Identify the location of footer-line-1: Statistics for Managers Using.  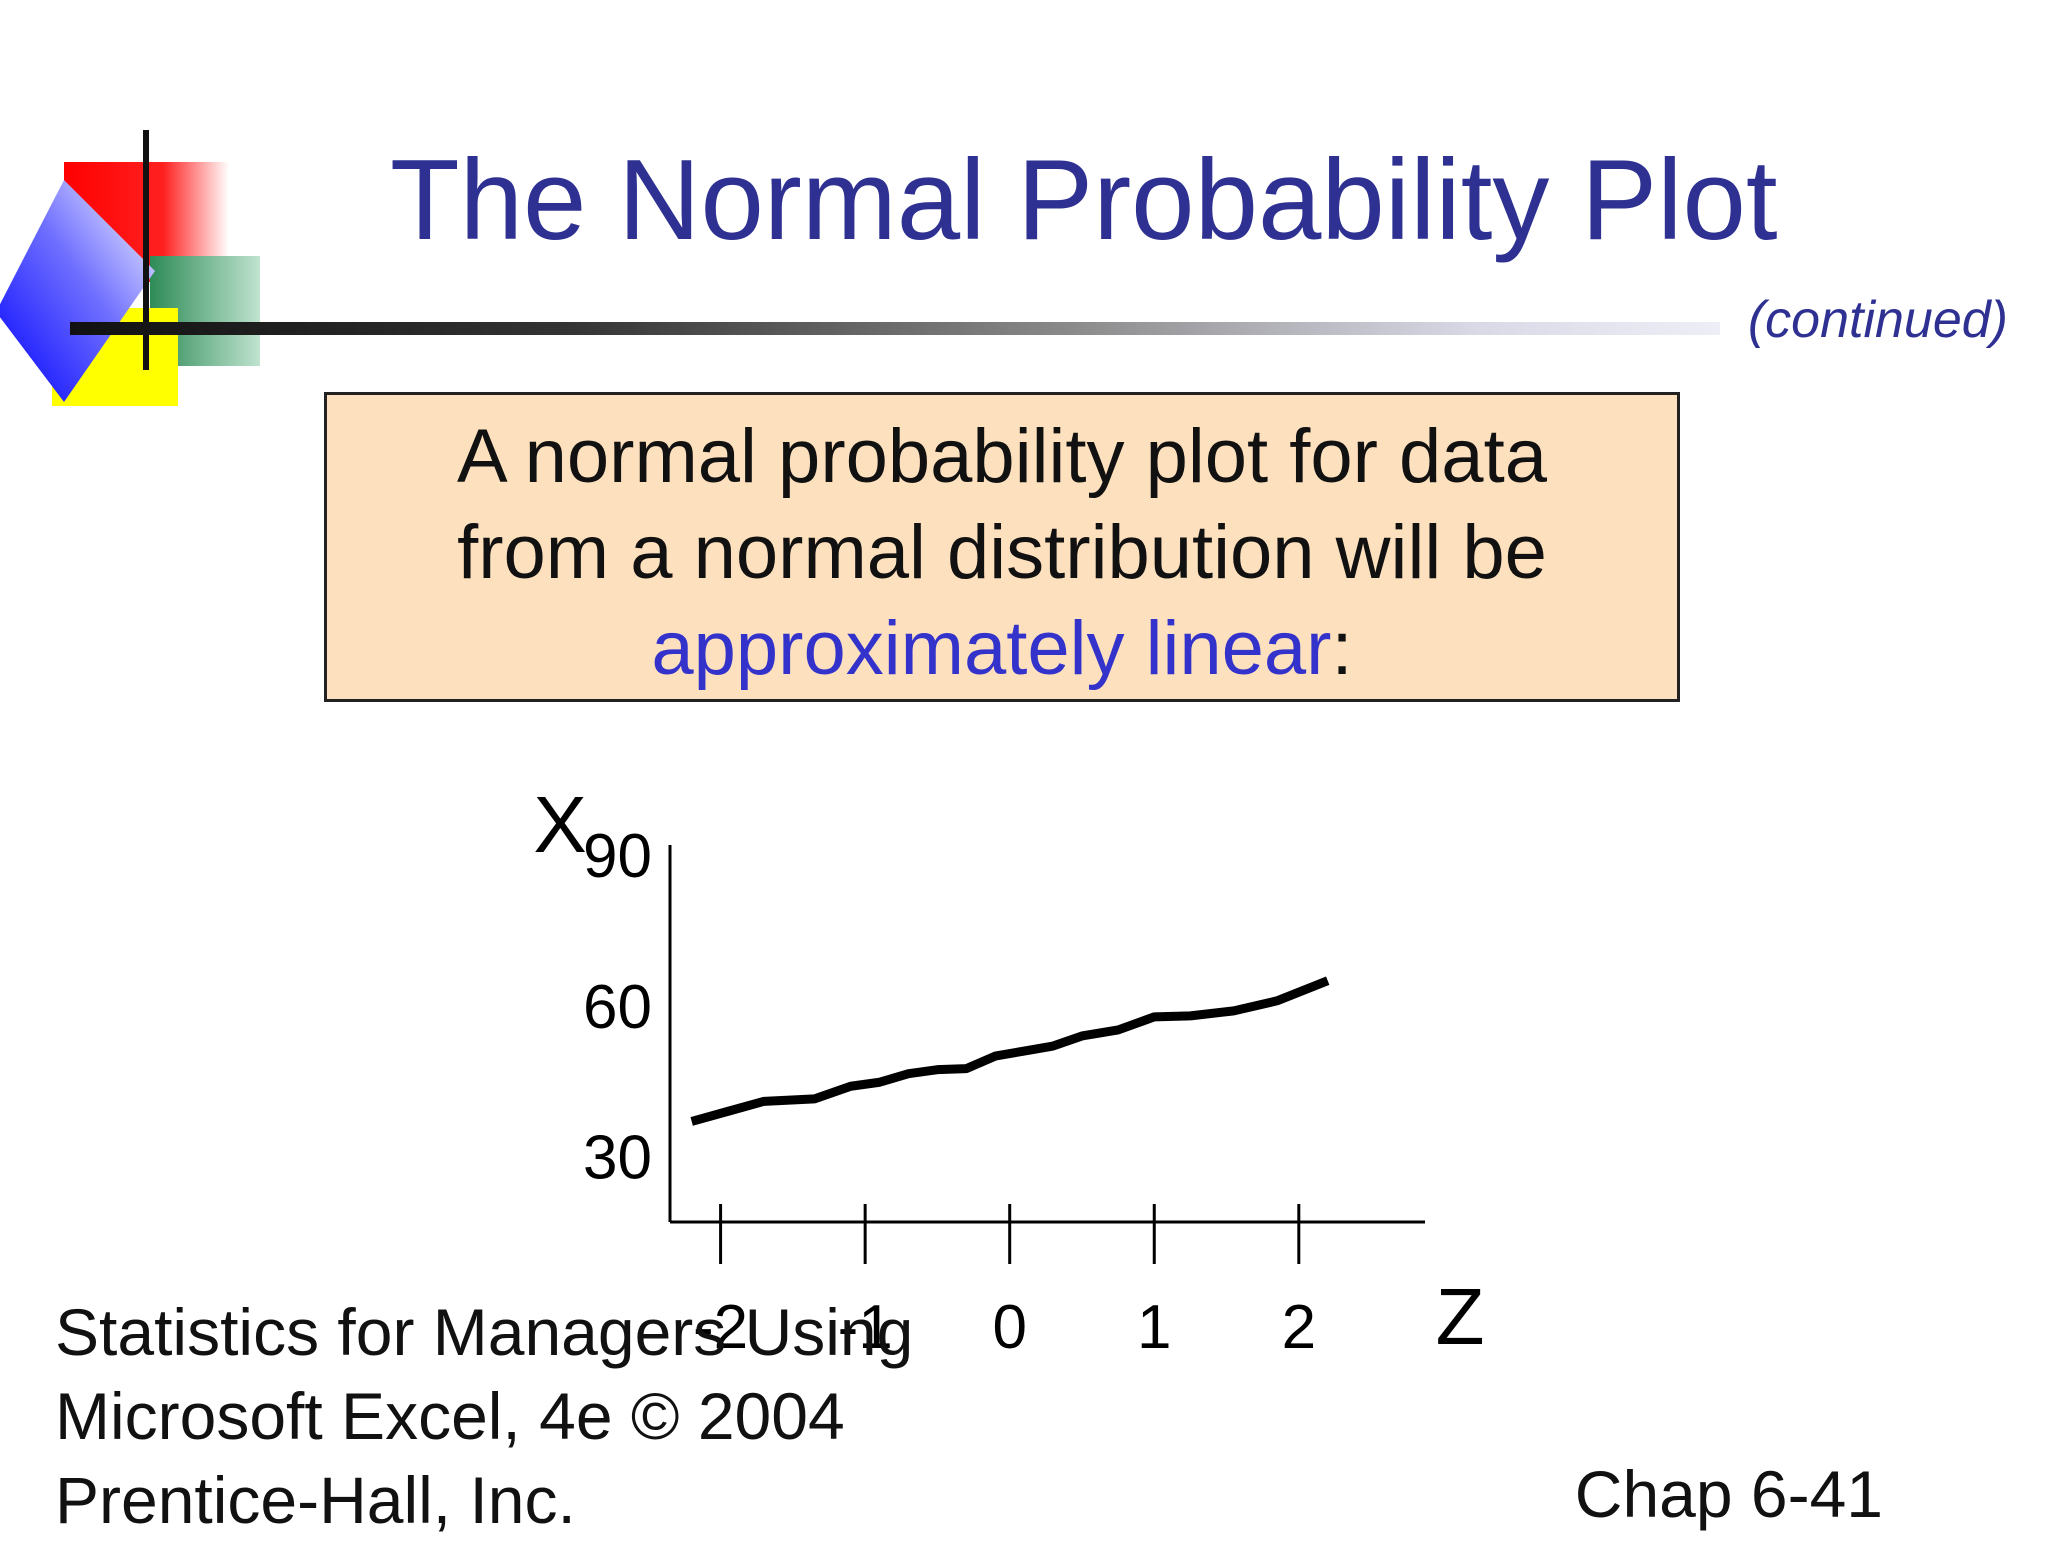
(484, 1332).